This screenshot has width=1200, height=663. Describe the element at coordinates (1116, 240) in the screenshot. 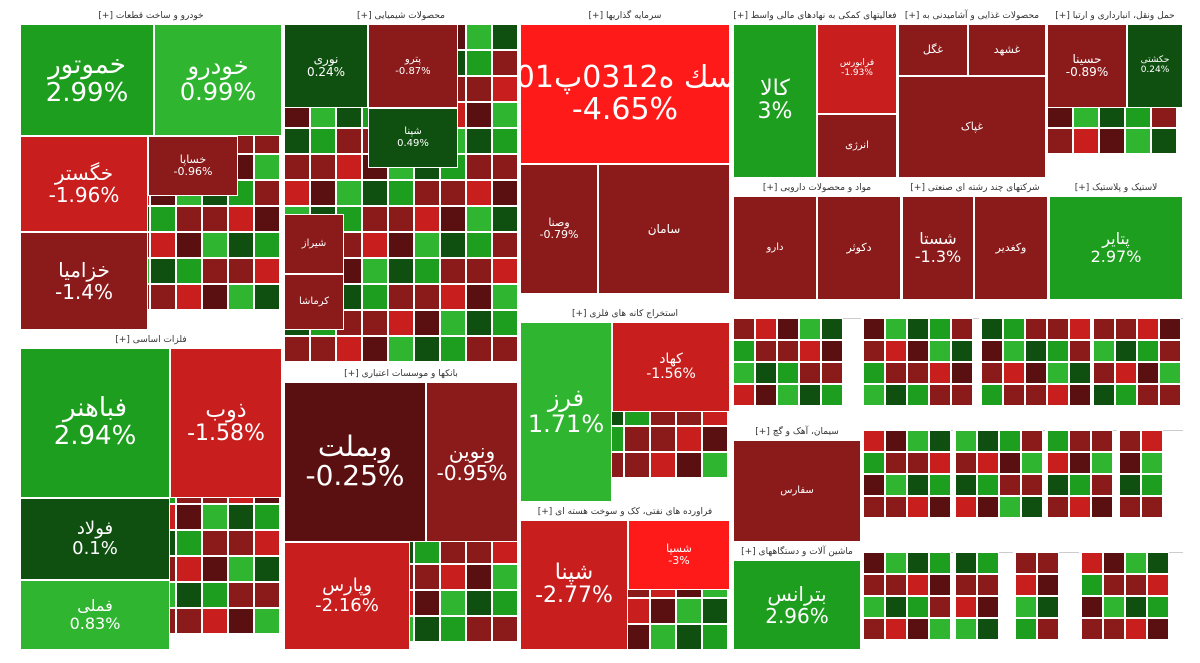

I see `sector: لاستیک و پلاستیک [+] پتایر 2.97%` at that location.